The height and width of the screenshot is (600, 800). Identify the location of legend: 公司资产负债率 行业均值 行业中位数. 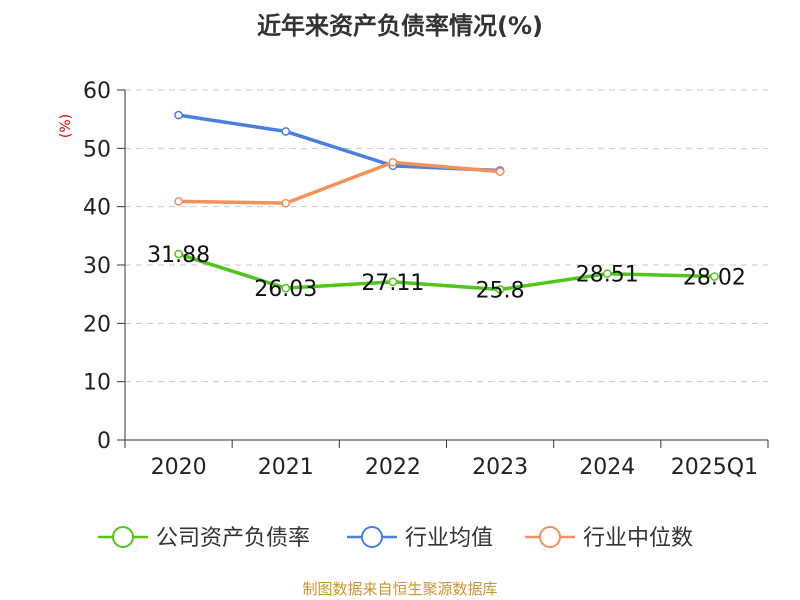
(395, 538).